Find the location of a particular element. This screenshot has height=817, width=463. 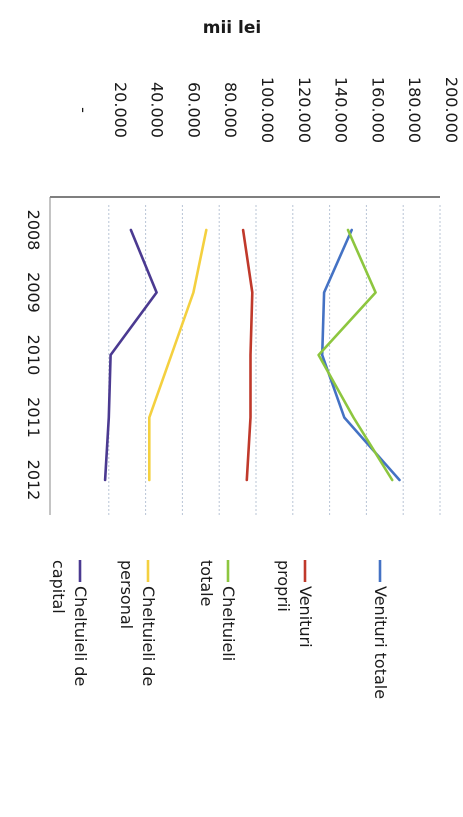

y-tick-label: 20.000 is located at coordinates (120, 110).